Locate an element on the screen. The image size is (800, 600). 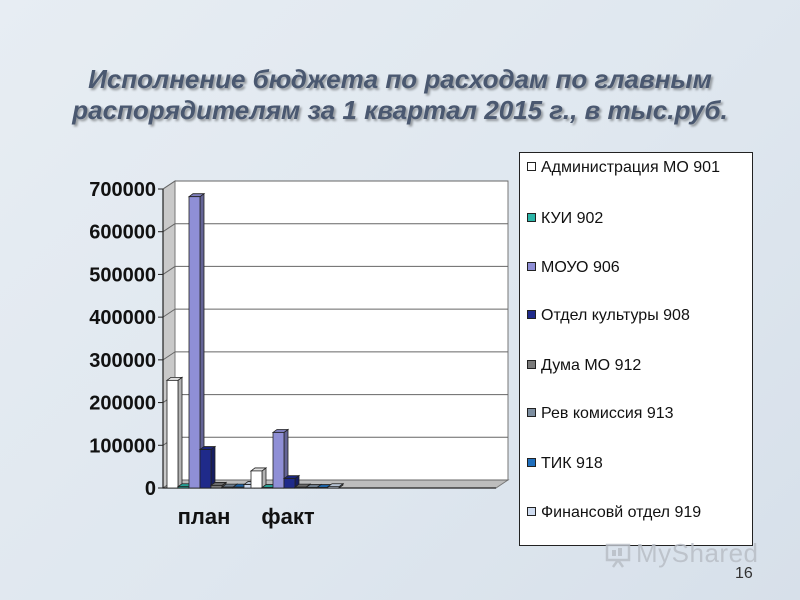
y-tick-label: 500000 is located at coordinates (122, 275).